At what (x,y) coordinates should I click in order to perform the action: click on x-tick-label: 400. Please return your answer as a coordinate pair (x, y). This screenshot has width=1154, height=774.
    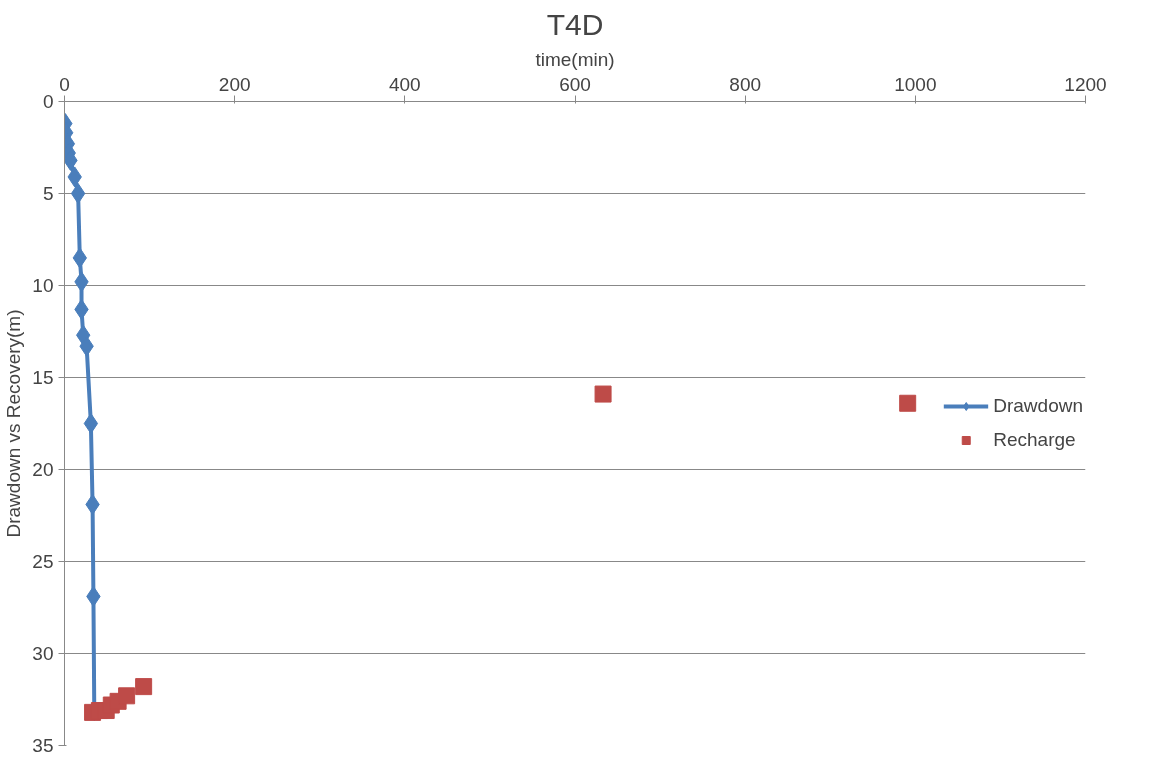
    Looking at the image, I should click on (404, 84).